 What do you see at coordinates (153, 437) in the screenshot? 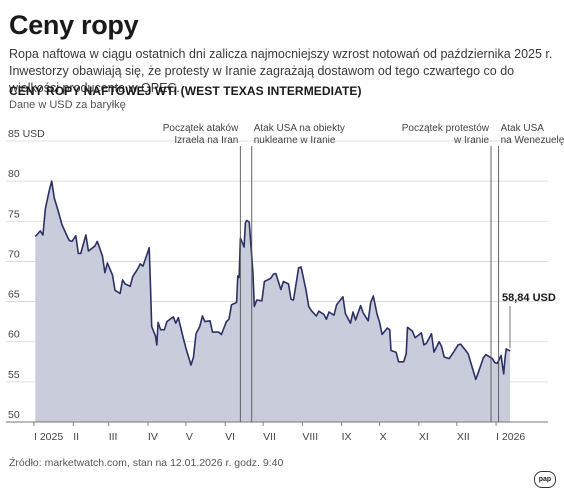
I see `x-tick-label: IV` at bounding box center [153, 437].